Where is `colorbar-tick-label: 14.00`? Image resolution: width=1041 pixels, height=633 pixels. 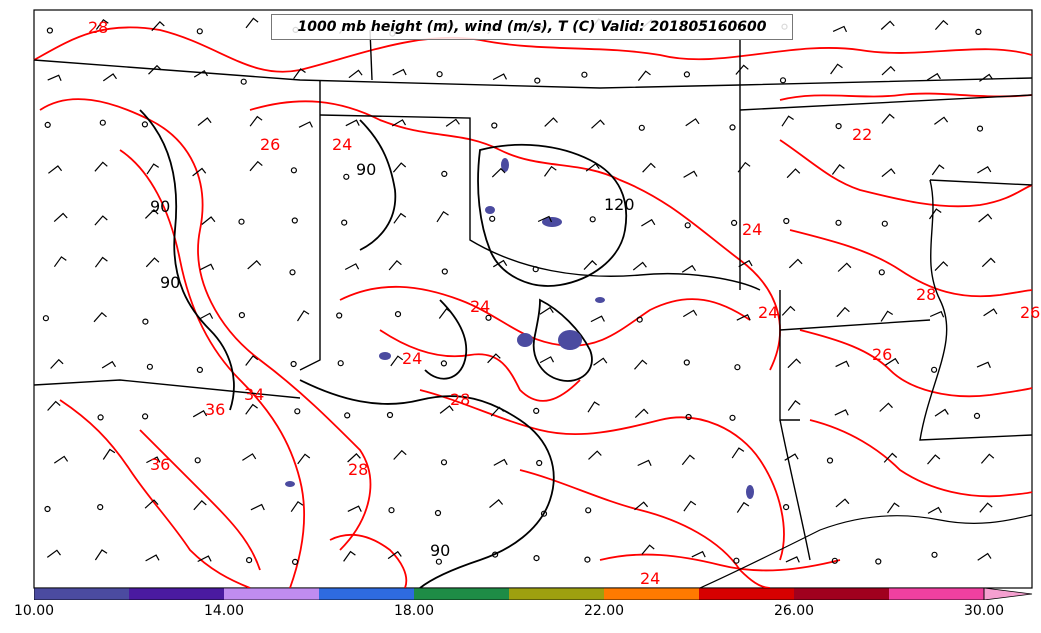 colorbar-tick-label: 14.00 is located at coordinates (224, 611).